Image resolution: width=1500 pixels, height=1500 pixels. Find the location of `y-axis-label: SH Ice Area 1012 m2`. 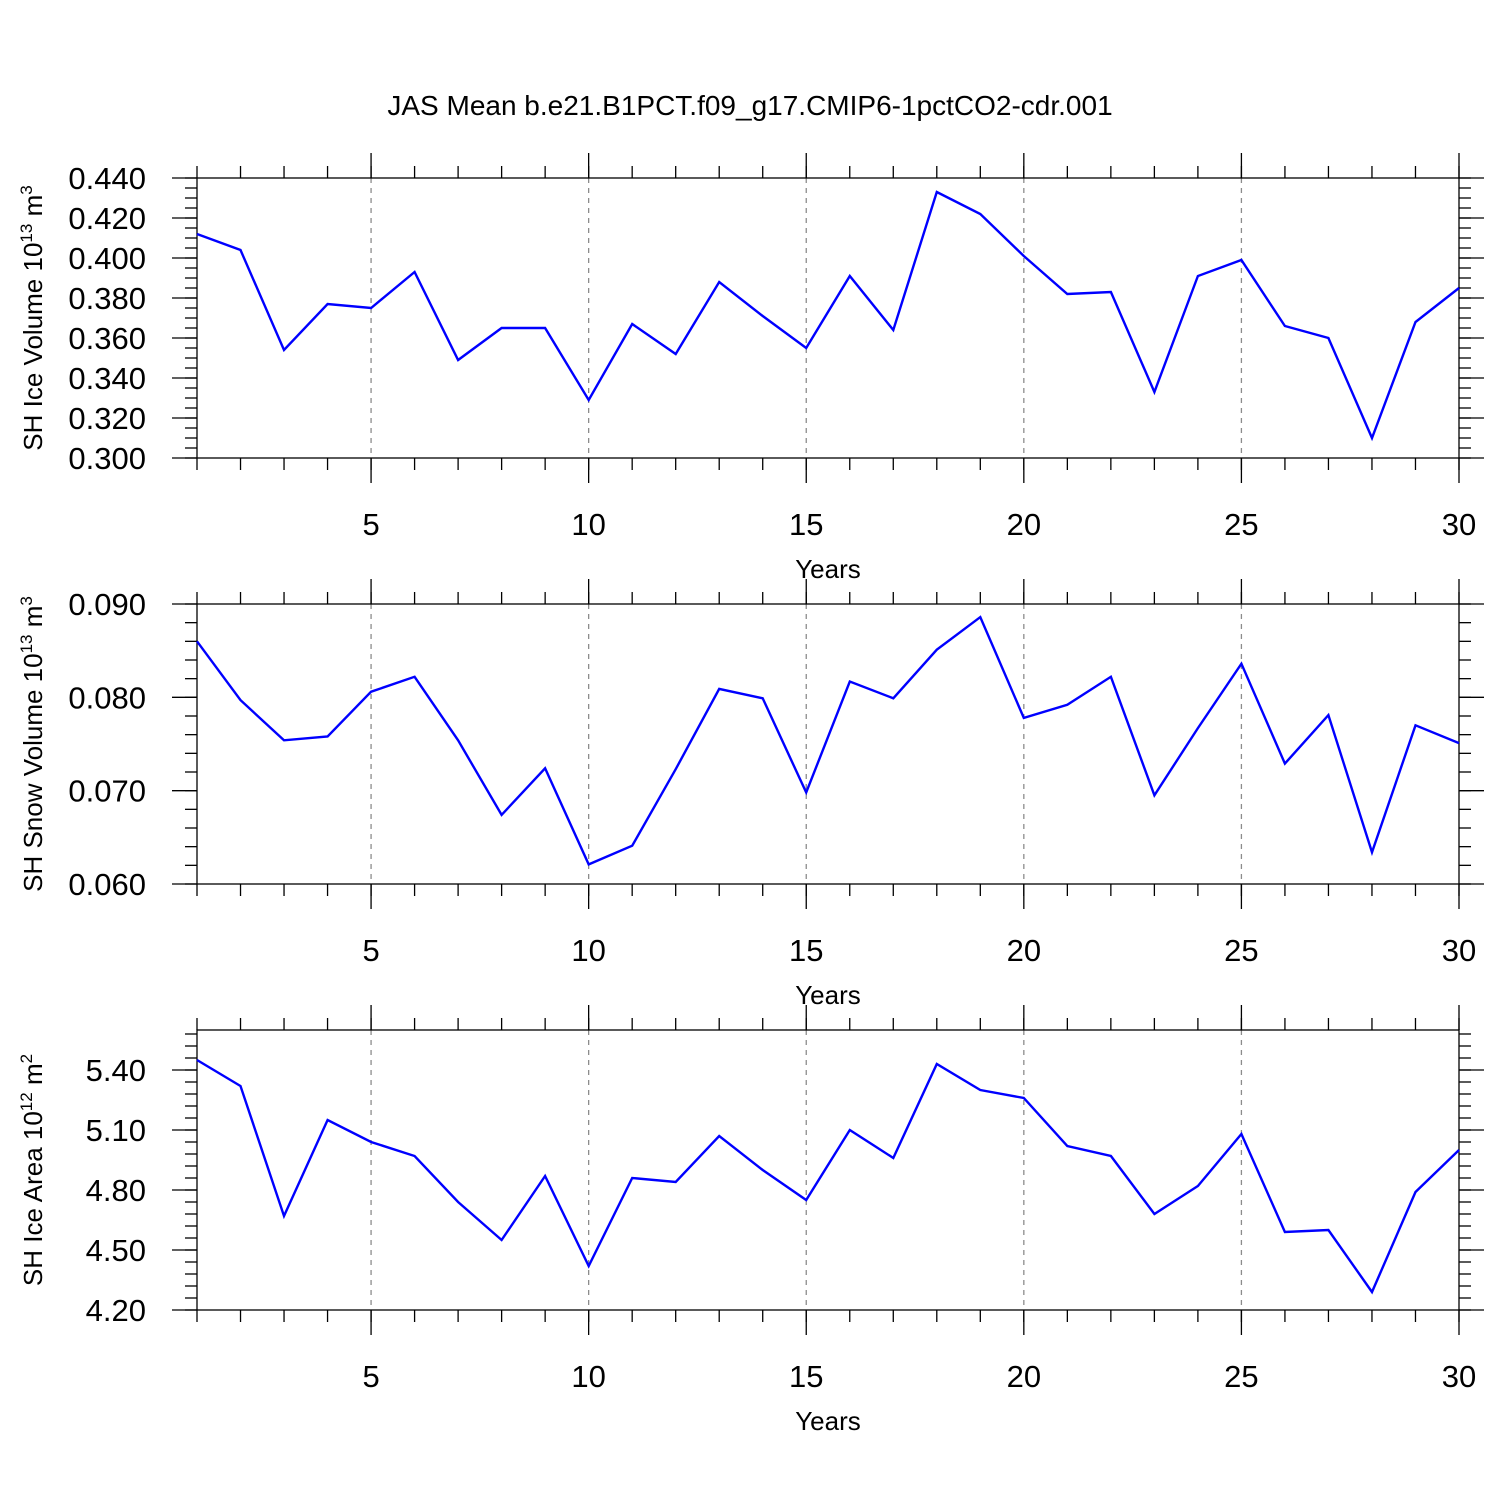

y-axis-label: SH Ice Area 1012 m2 is located at coordinates (32, 1170).